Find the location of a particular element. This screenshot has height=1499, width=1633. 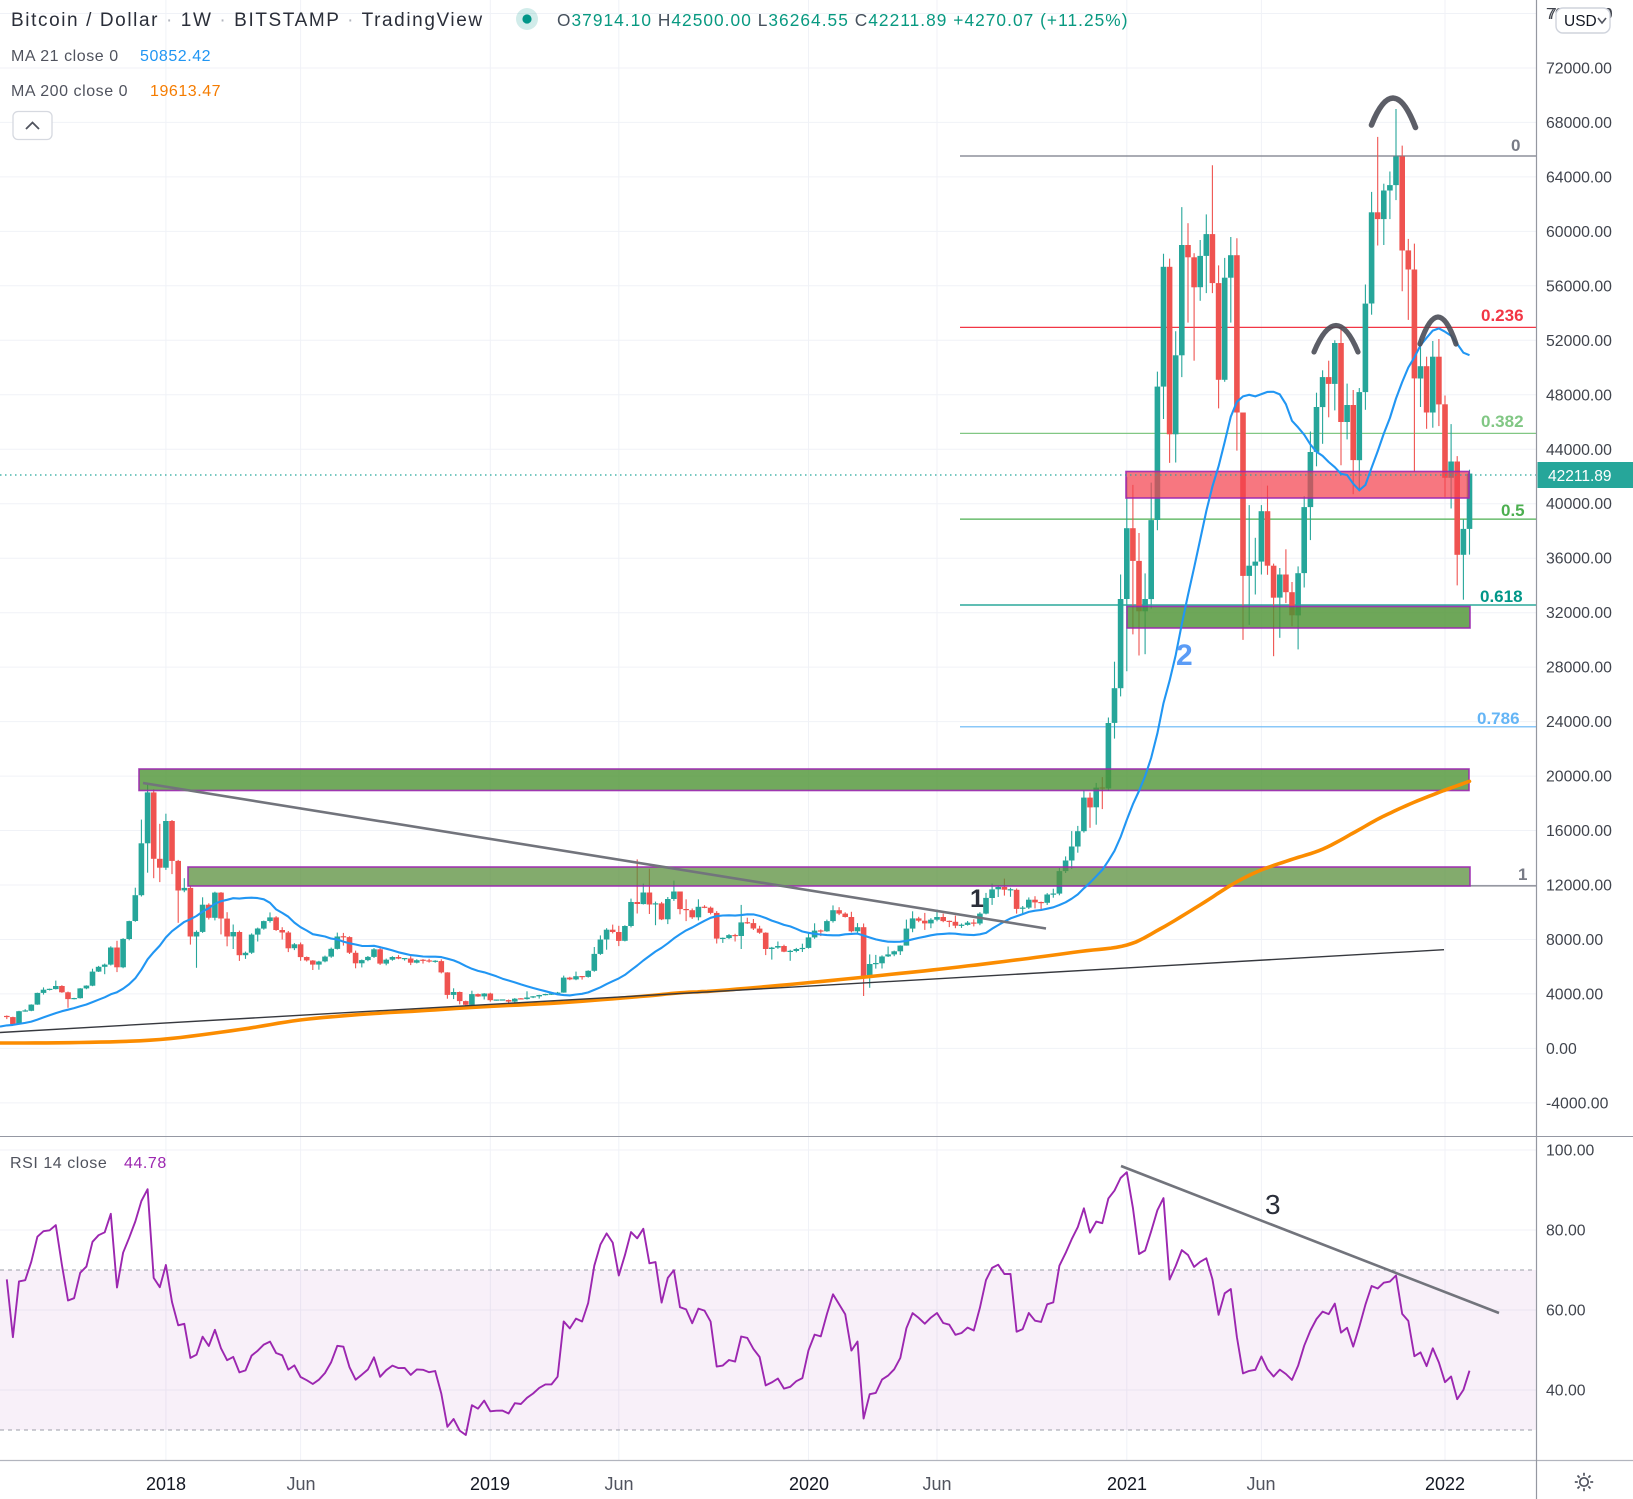

svg-text: 2 is located at coordinates (1184, 655).